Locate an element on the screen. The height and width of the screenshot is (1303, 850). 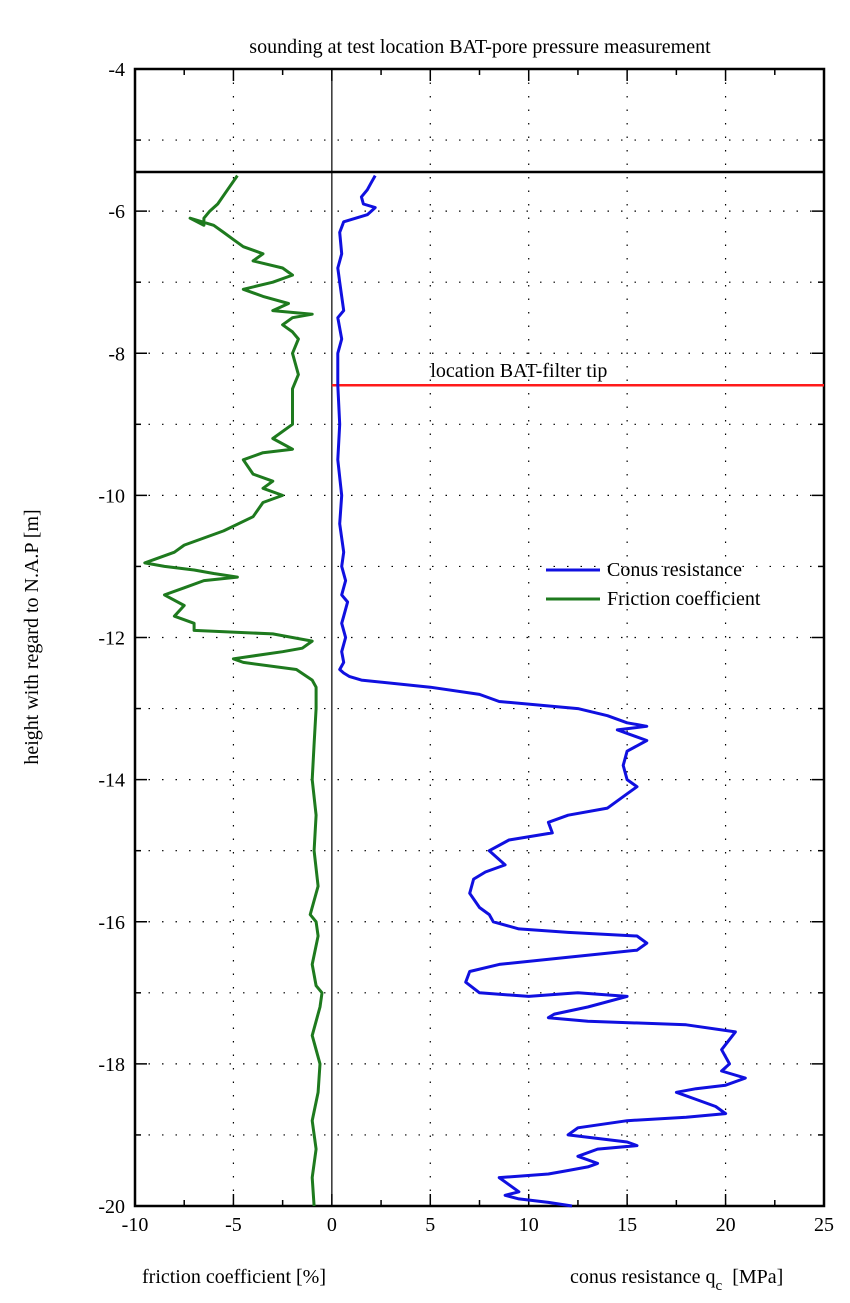
y-tick-label: -10 is located at coordinates (111, 496).